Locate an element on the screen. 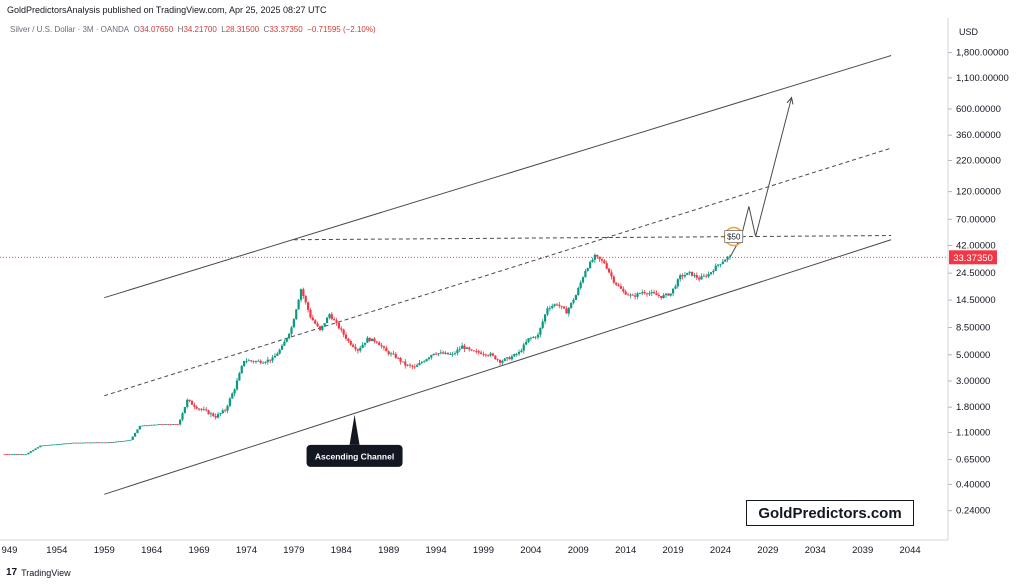 The image size is (1024, 586). forecast-path is located at coordinates (761, 177).